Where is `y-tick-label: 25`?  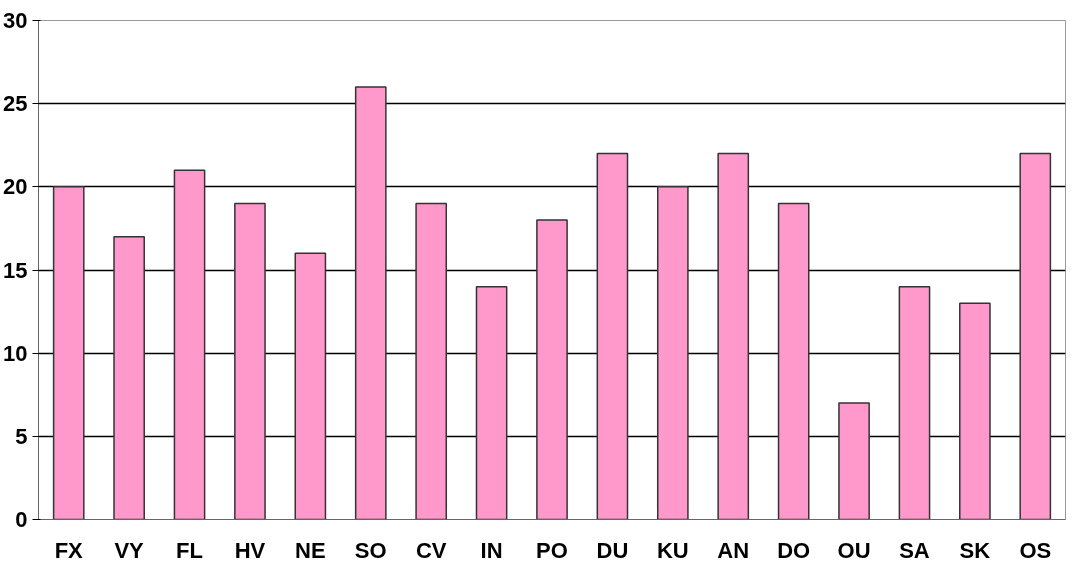 y-tick-label: 25 is located at coordinates (15, 104).